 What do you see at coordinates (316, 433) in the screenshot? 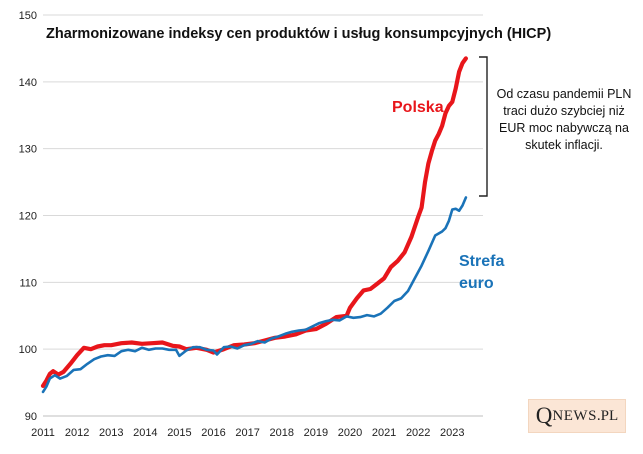
I see `x-tick-label: 2019` at bounding box center [316, 433].